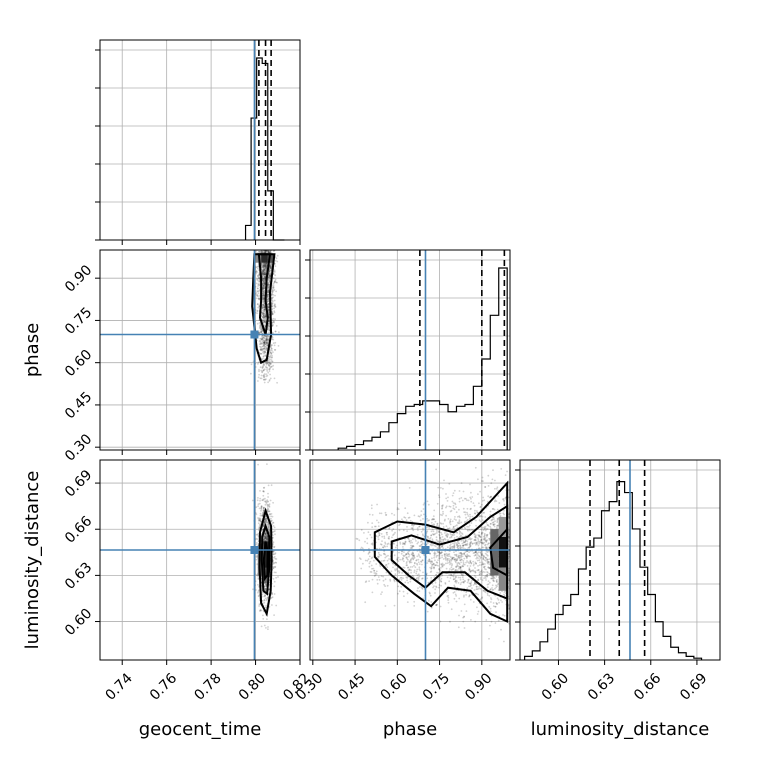 Image resolution: width=760 pixels, height=760 pixels. Describe the element at coordinates (271, 258) in the screenshot. I see `density-cell` at that location.